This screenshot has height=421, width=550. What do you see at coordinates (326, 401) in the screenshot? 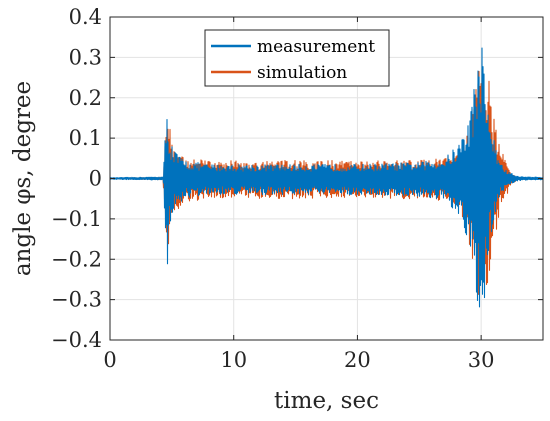
I see `x-axis-label: time, sec` at bounding box center [326, 401].